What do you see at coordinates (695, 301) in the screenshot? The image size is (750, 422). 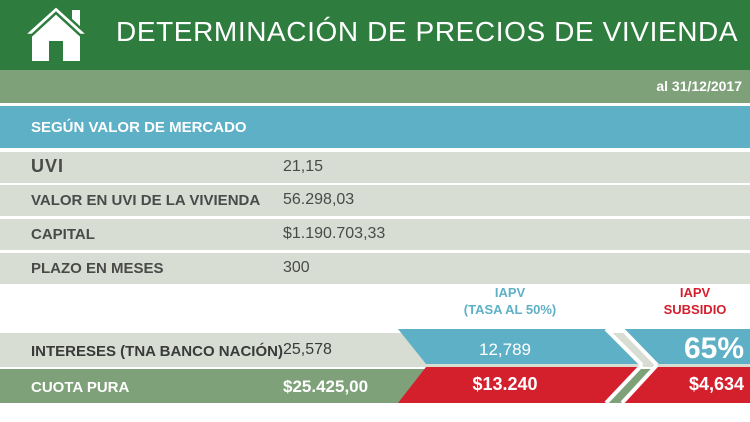 I see `column-header-subsidio: IAPV SUBSIDIO` at bounding box center [695, 301].